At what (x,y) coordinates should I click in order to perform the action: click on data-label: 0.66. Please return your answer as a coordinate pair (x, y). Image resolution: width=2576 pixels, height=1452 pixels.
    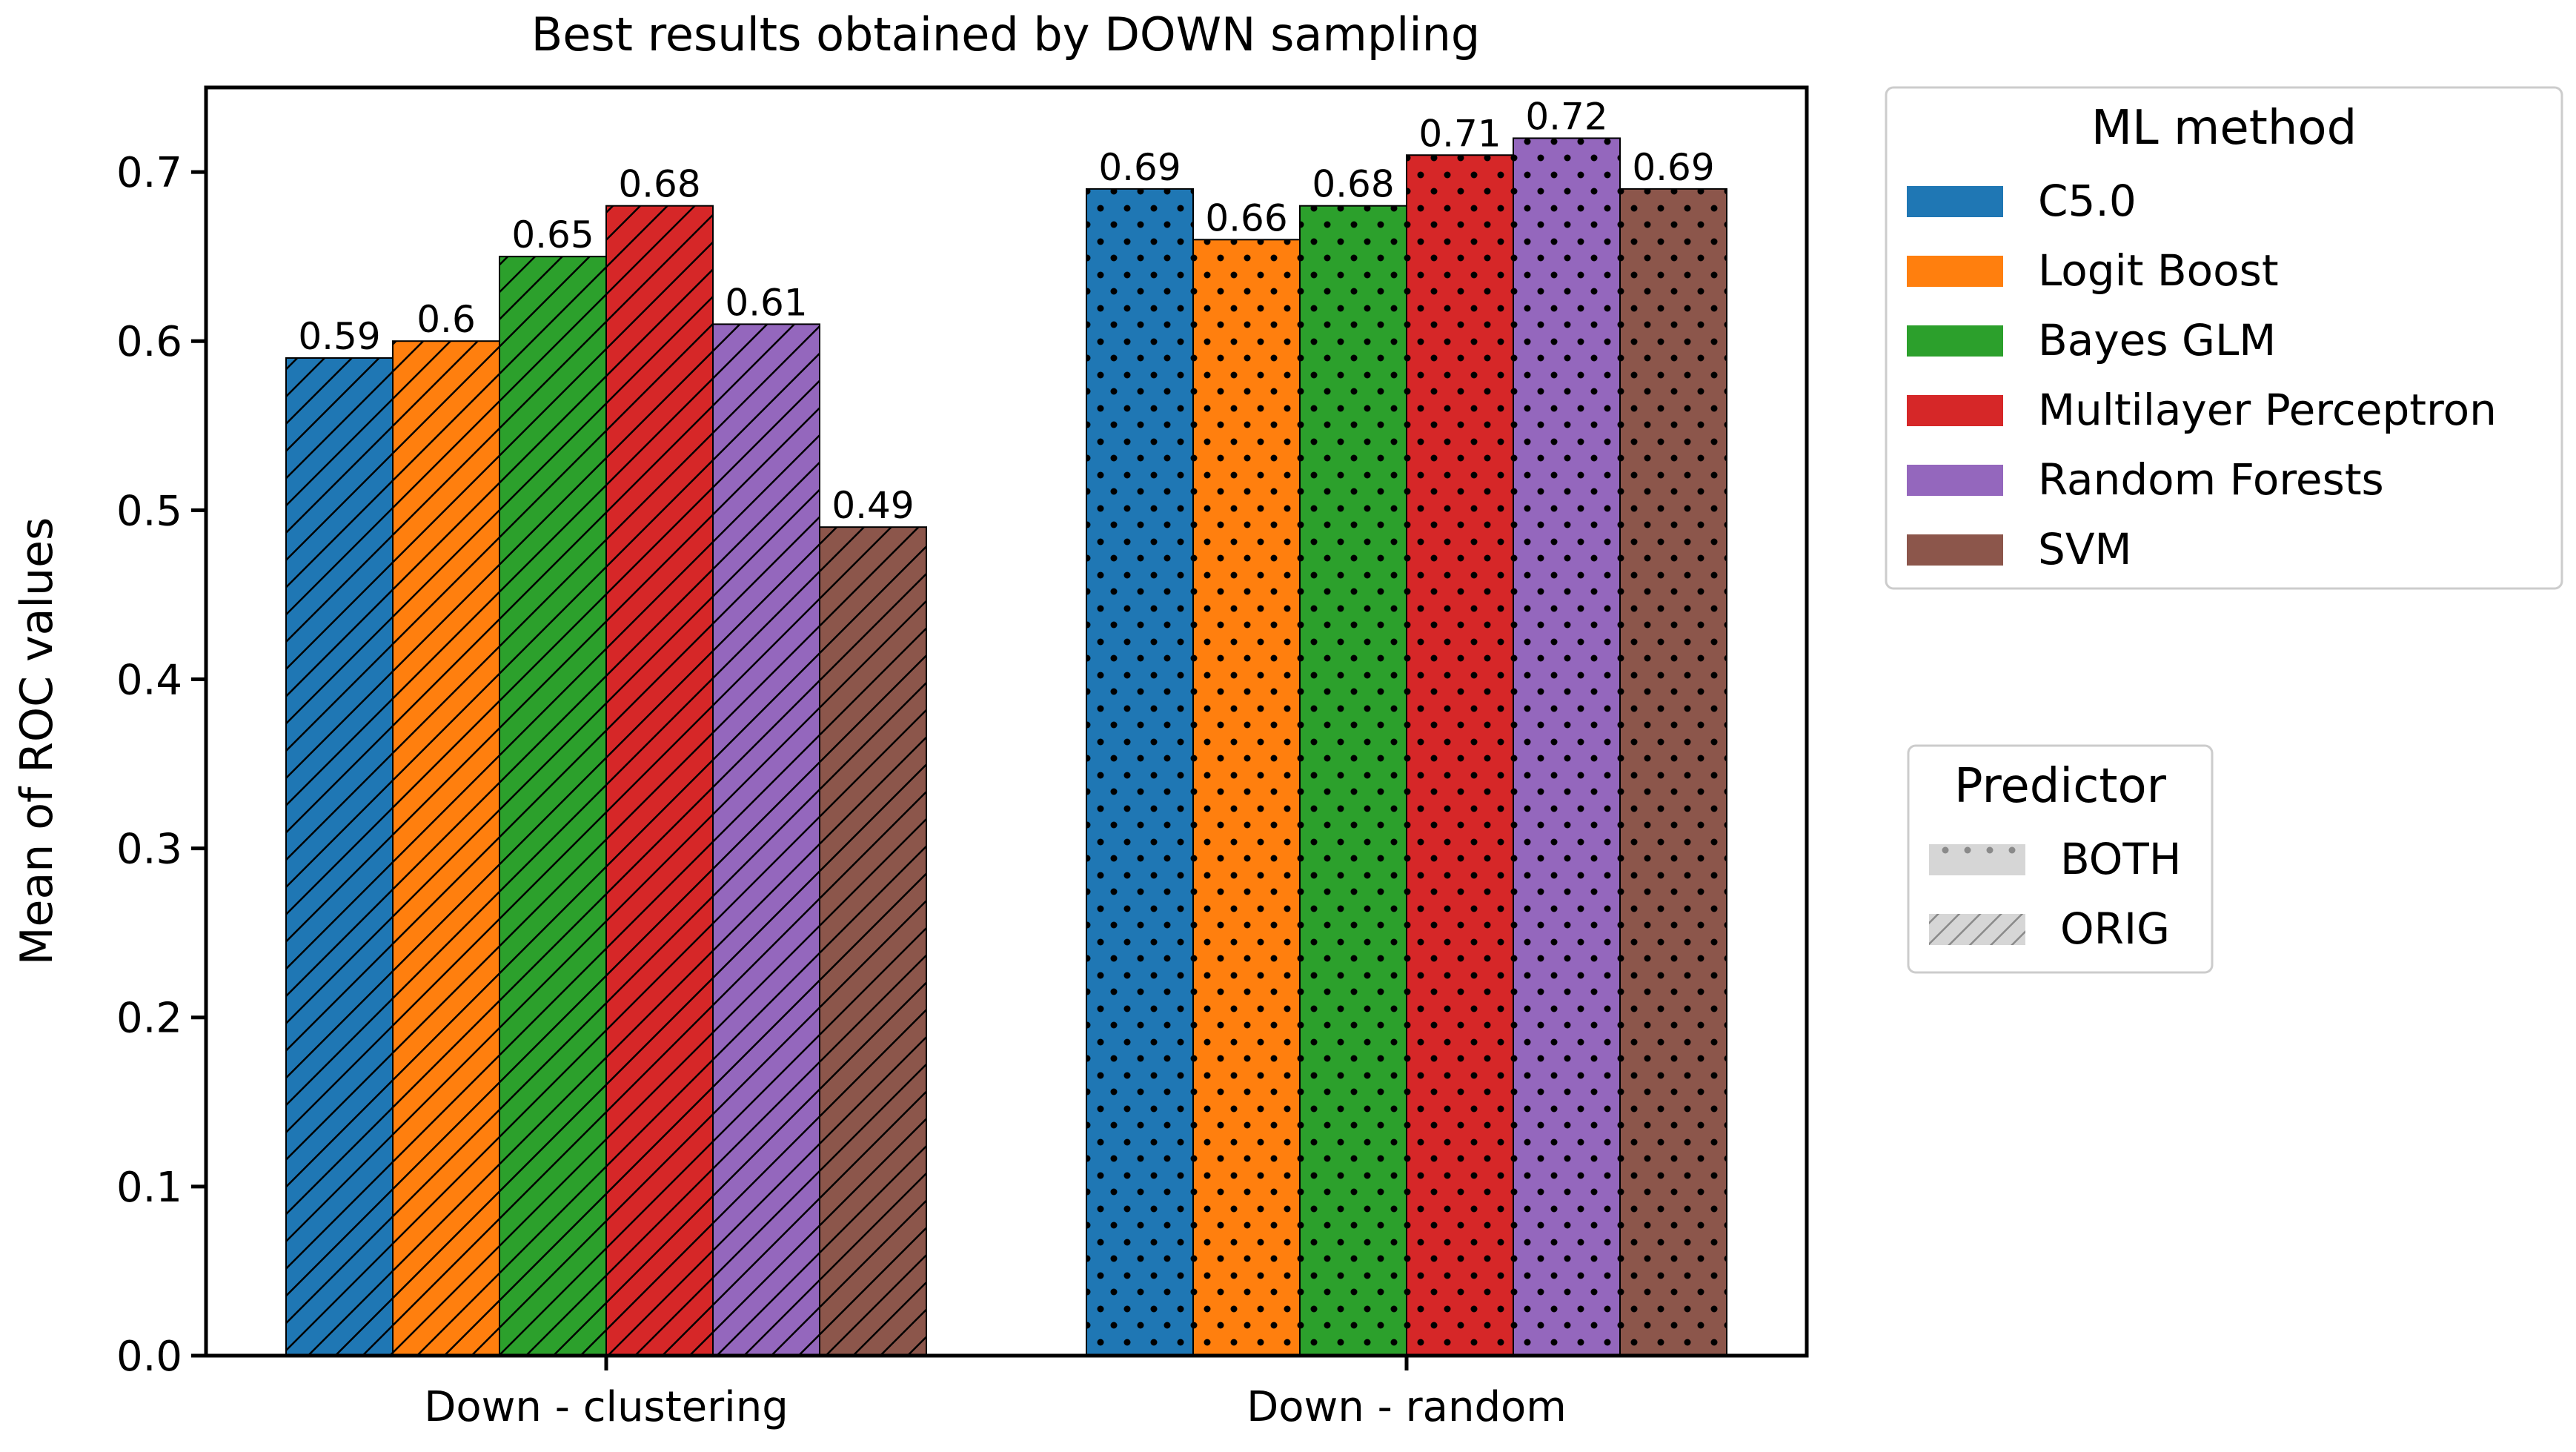
    Looking at the image, I should click on (1246, 217).